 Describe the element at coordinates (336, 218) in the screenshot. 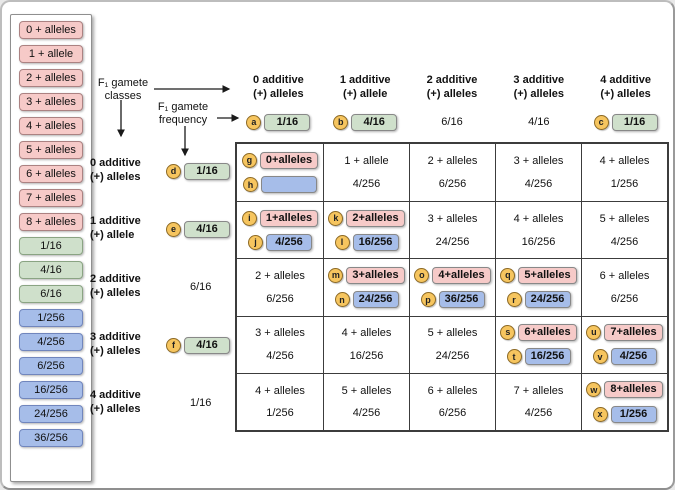

I see `letter-badge: k` at that location.